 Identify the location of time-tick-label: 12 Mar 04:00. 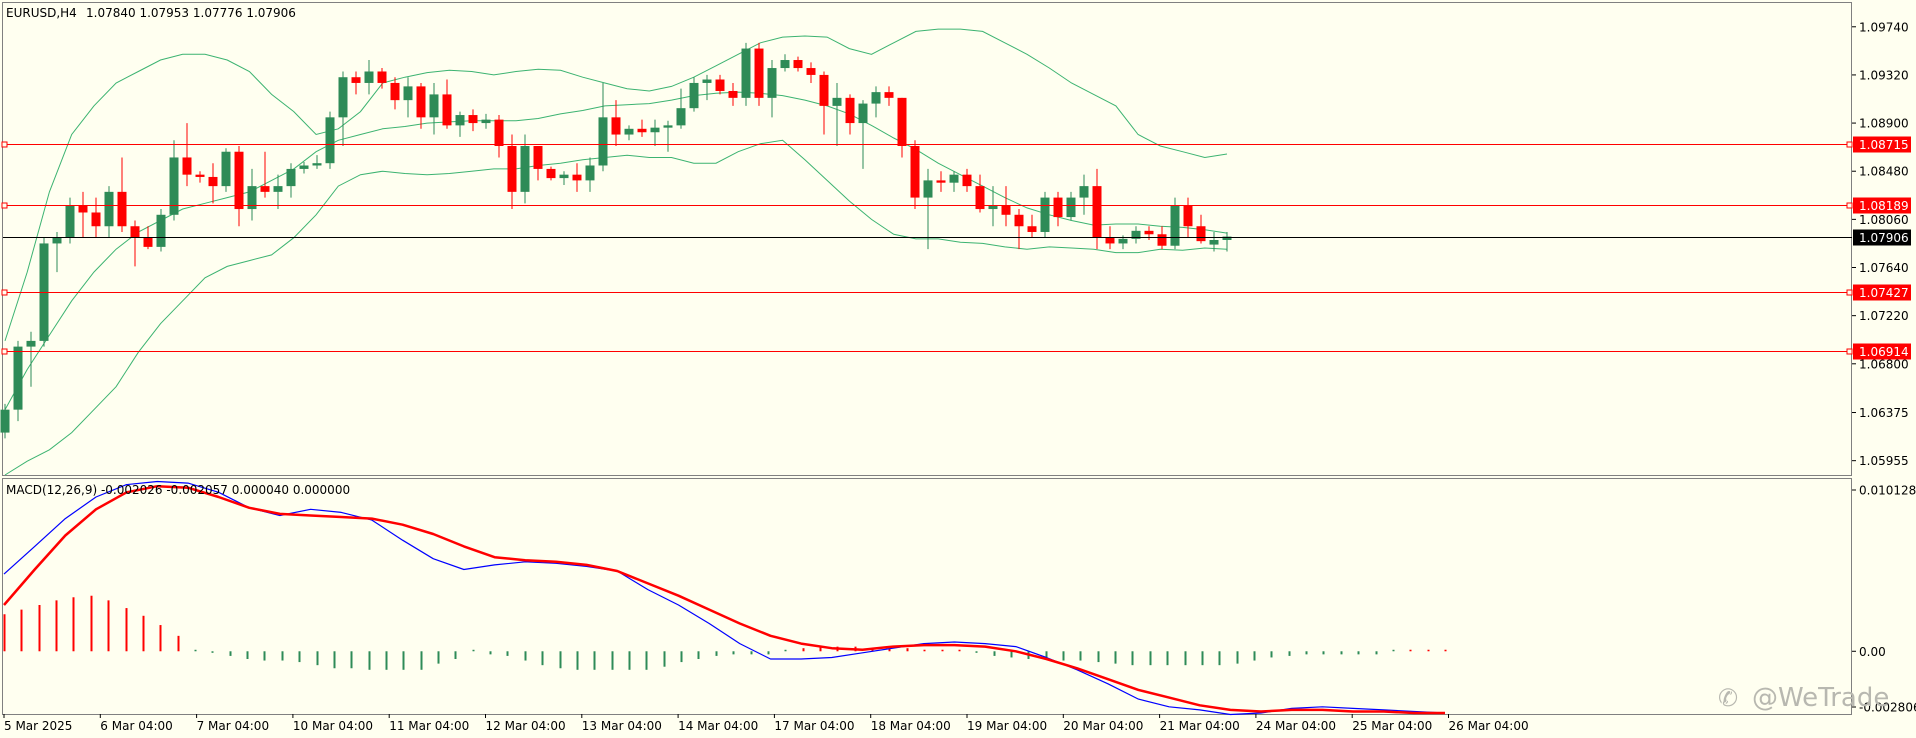
(526, 726).